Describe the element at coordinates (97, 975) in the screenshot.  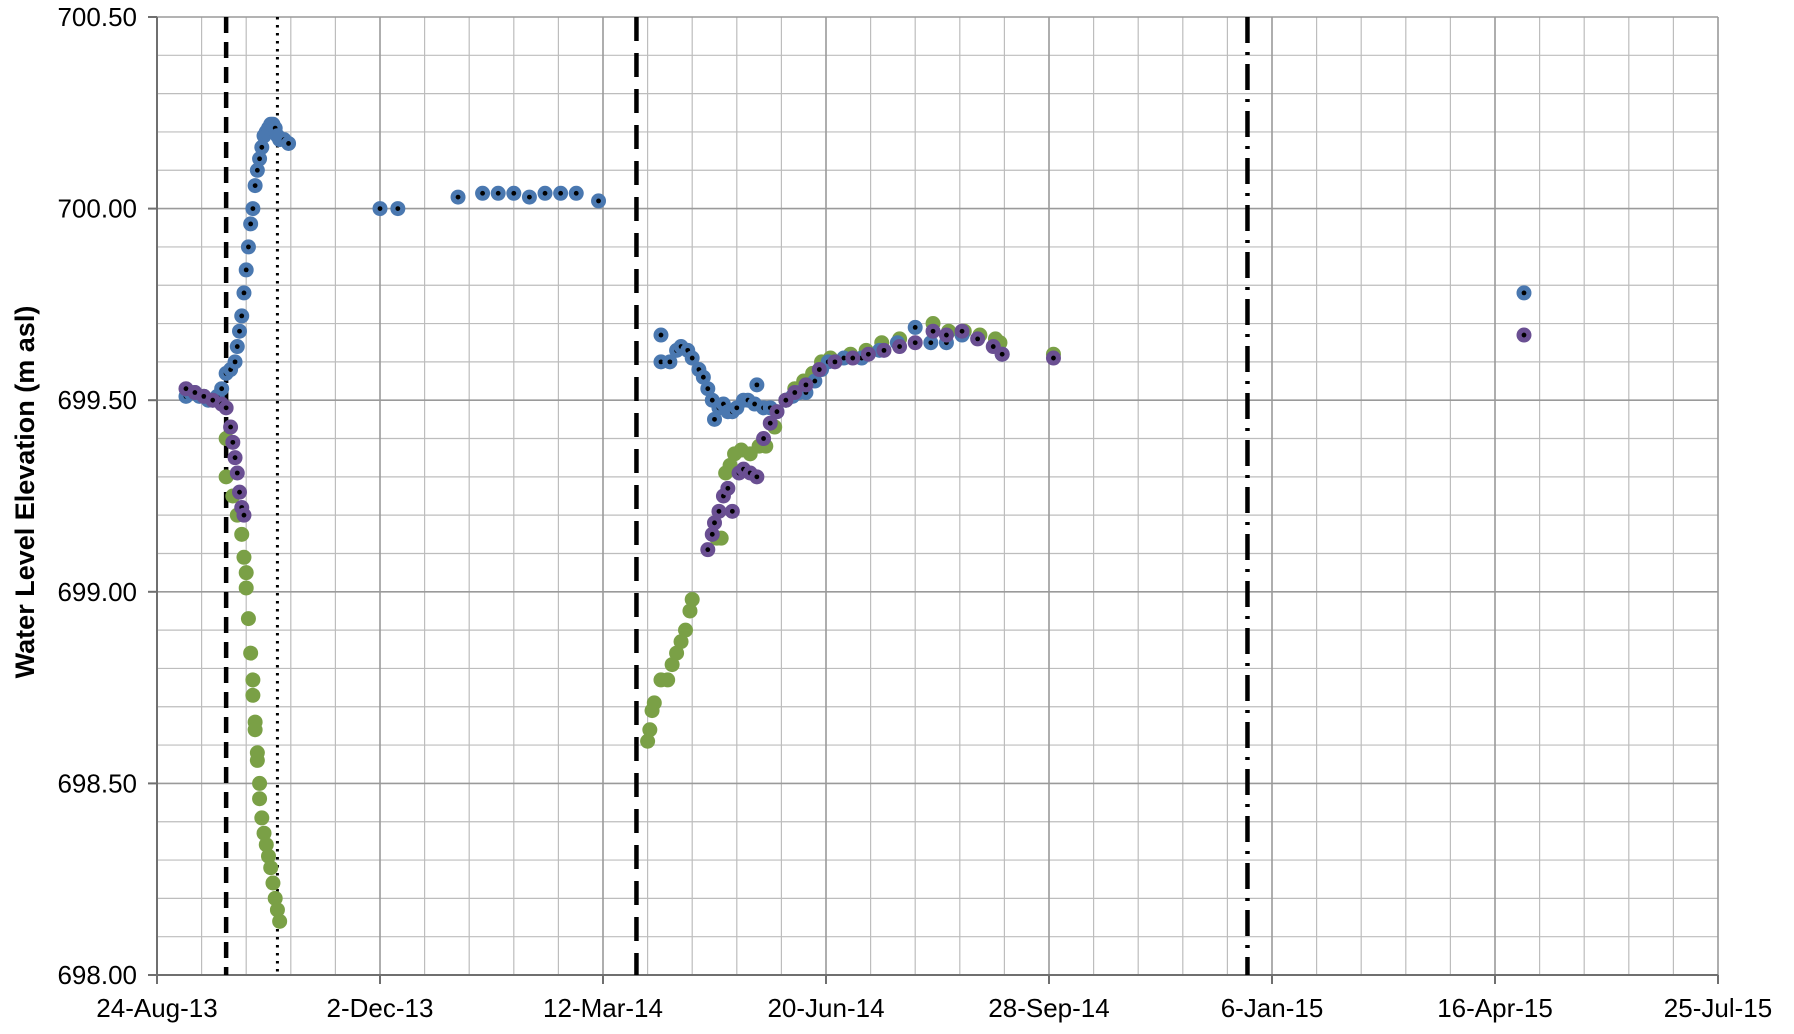
I see `y-tick-label: 698.00` at that location.